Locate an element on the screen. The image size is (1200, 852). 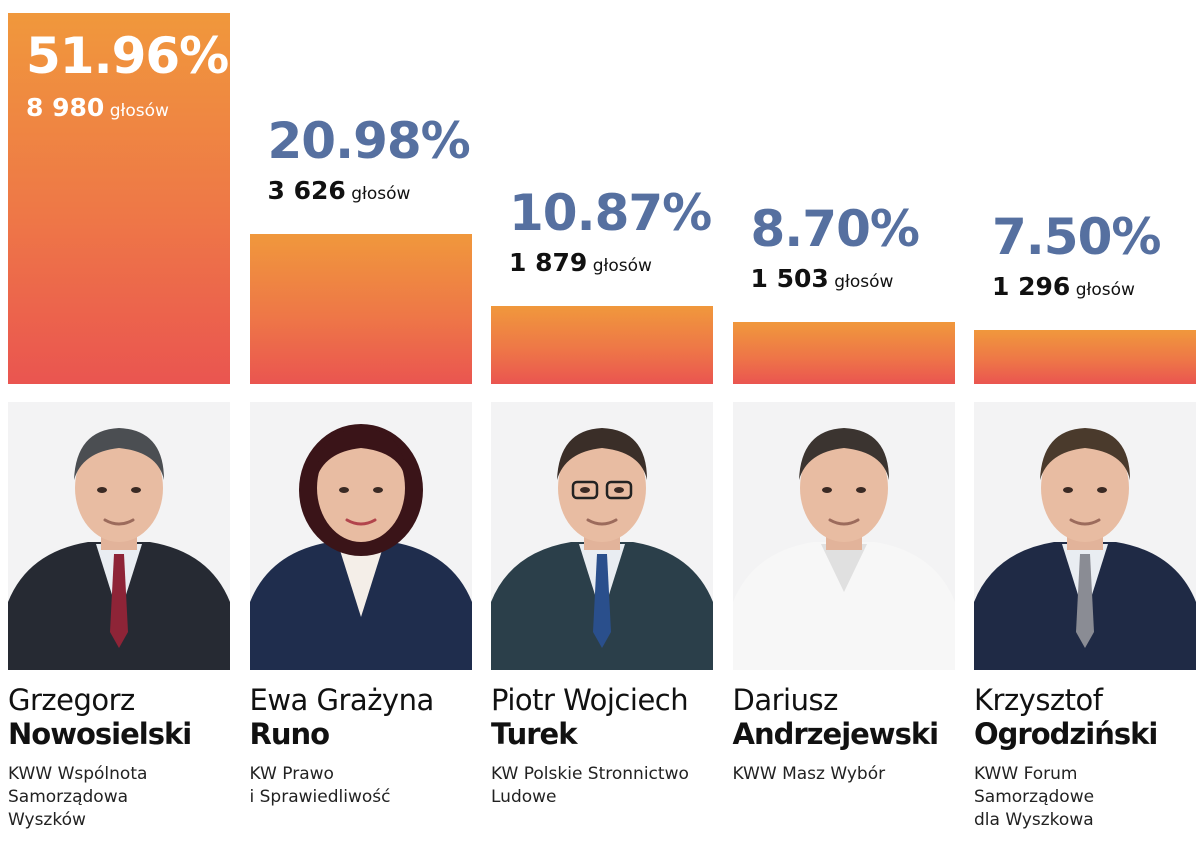
percent-label: 20.98% is located at coordinates (369, 141).